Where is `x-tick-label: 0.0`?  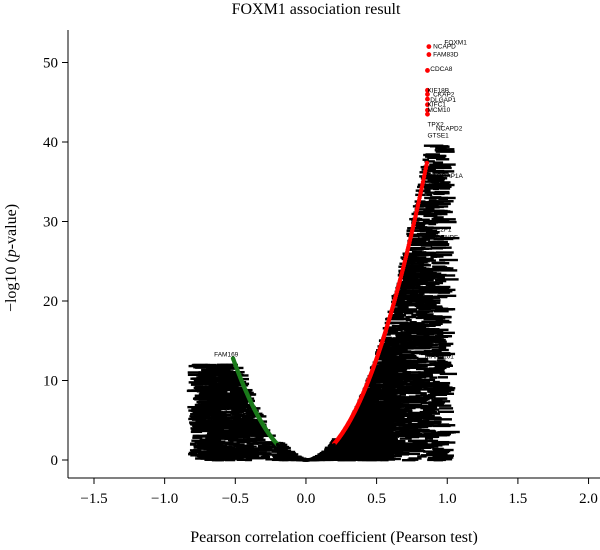
x-tick-label: 0.0 is located at coordinates (306, 499).